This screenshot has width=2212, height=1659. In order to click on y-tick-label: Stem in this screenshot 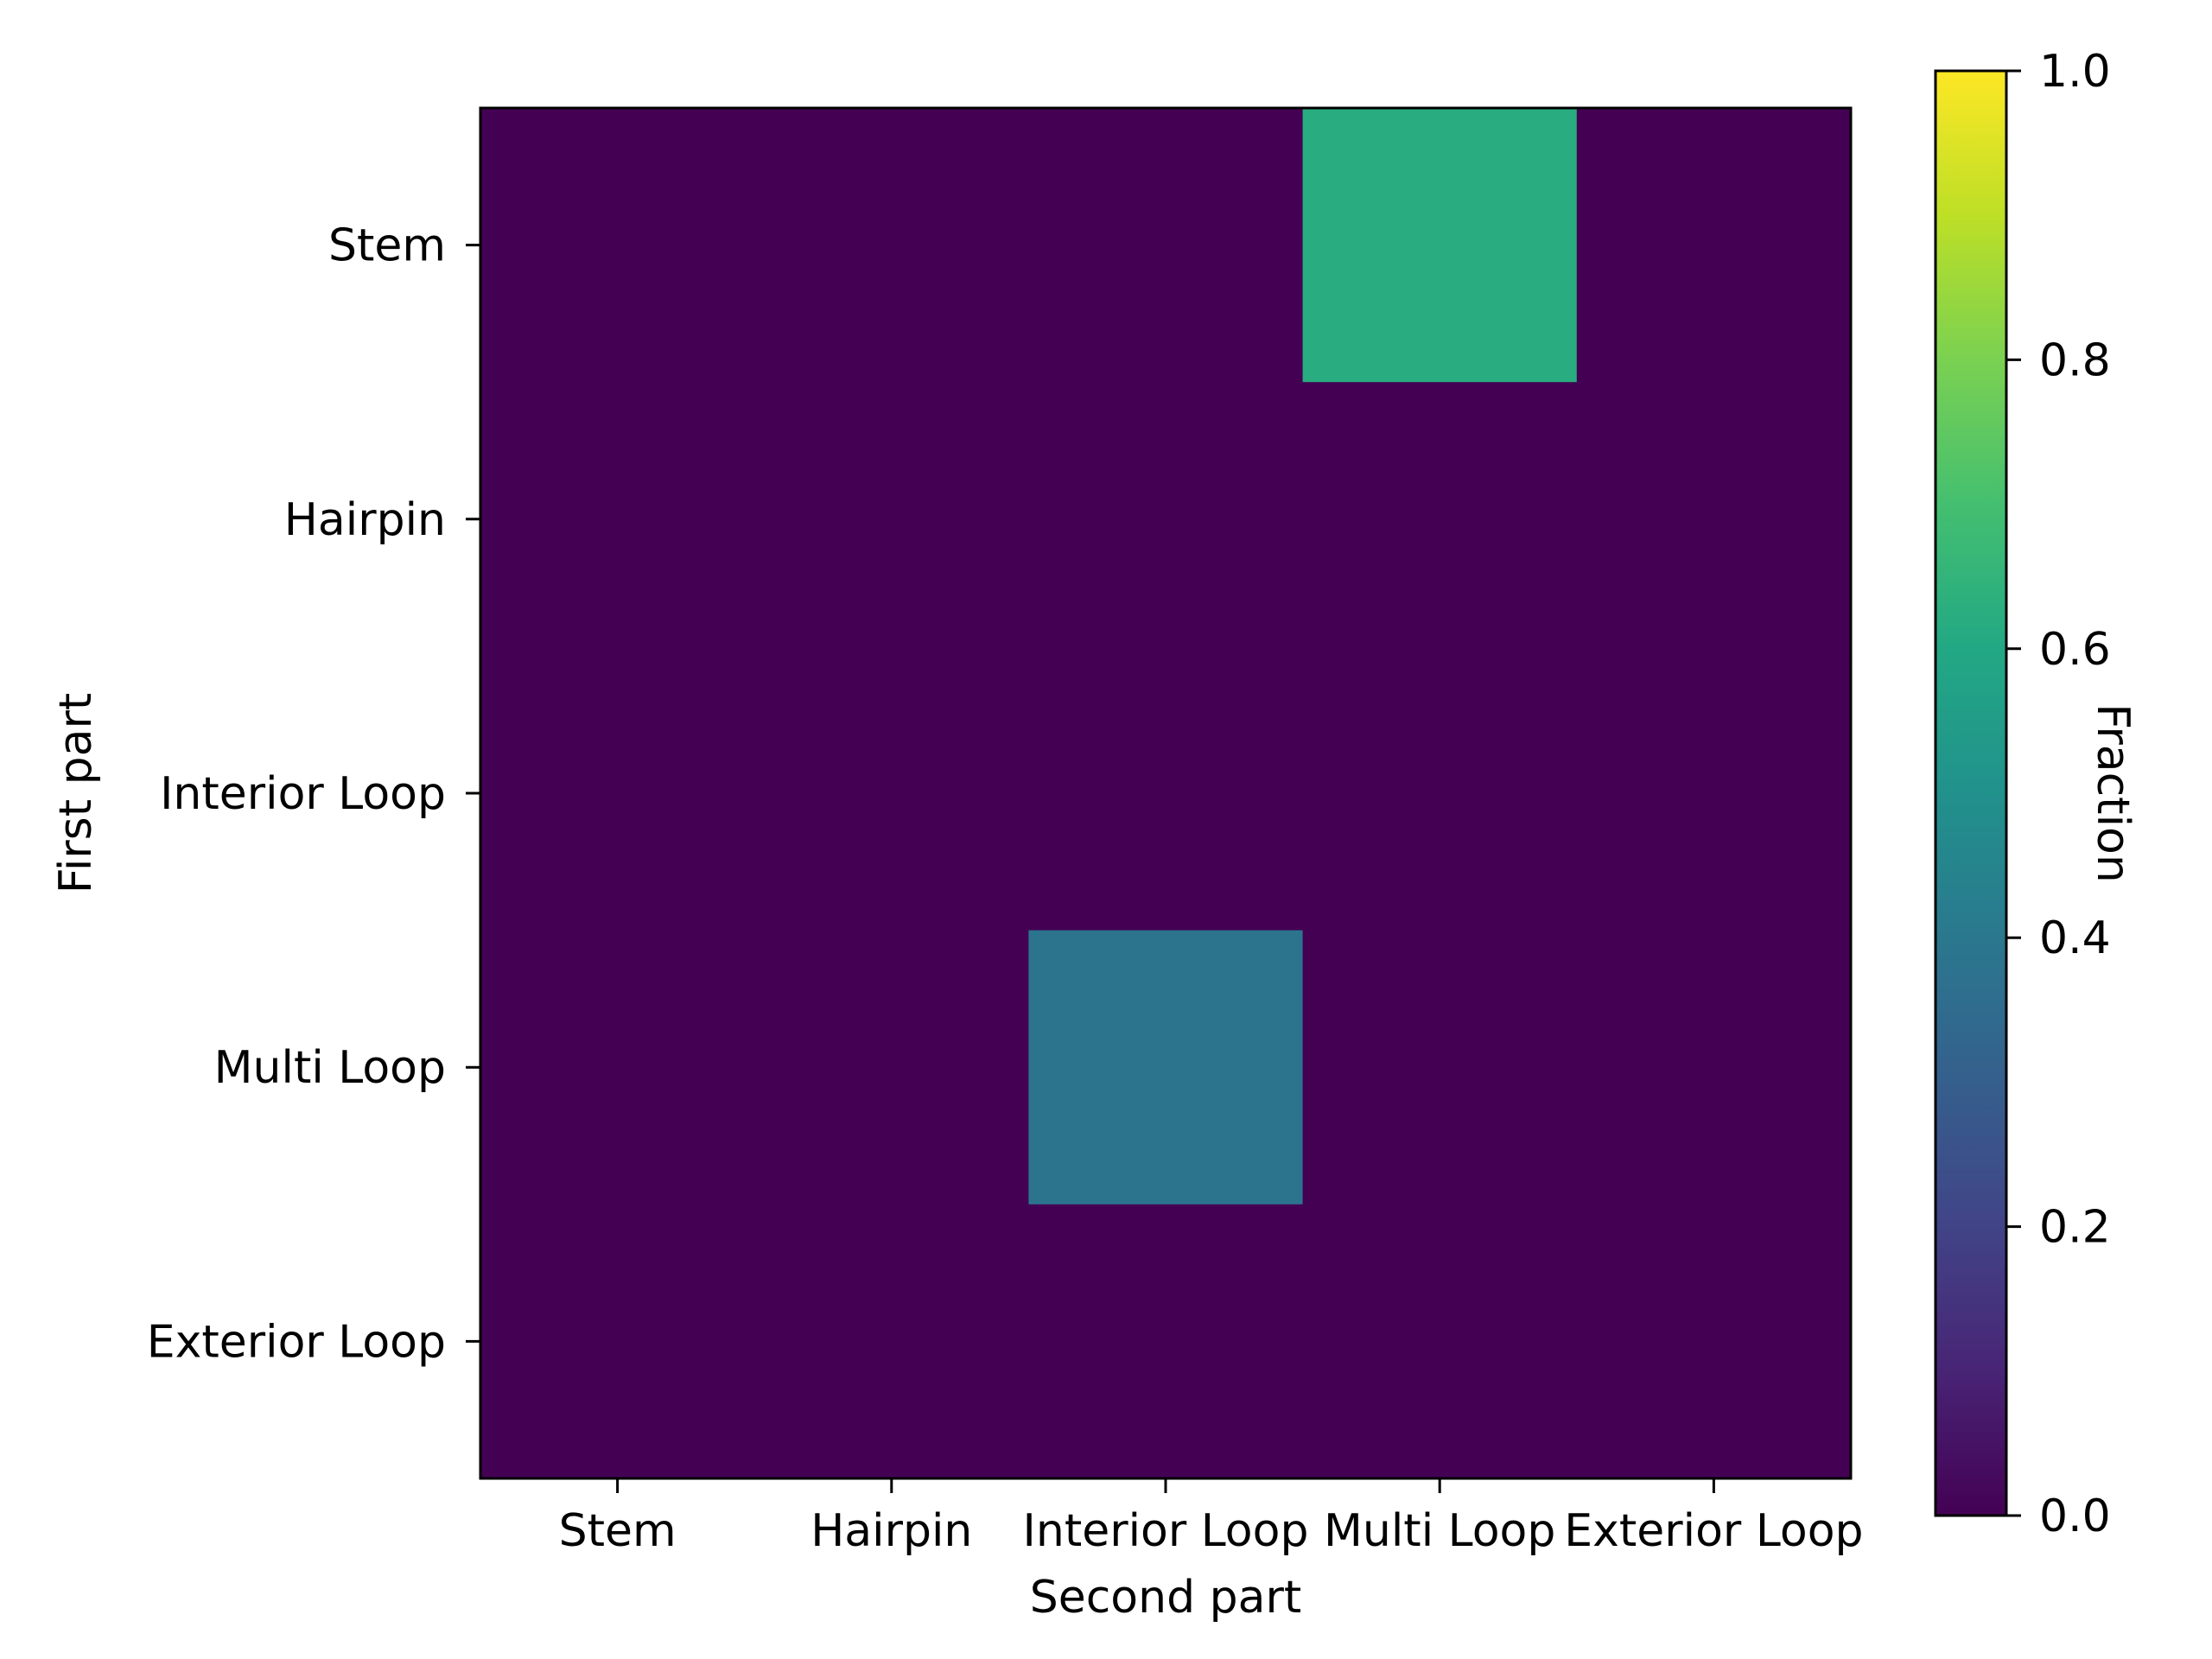, I will do `click(387, 246)`.